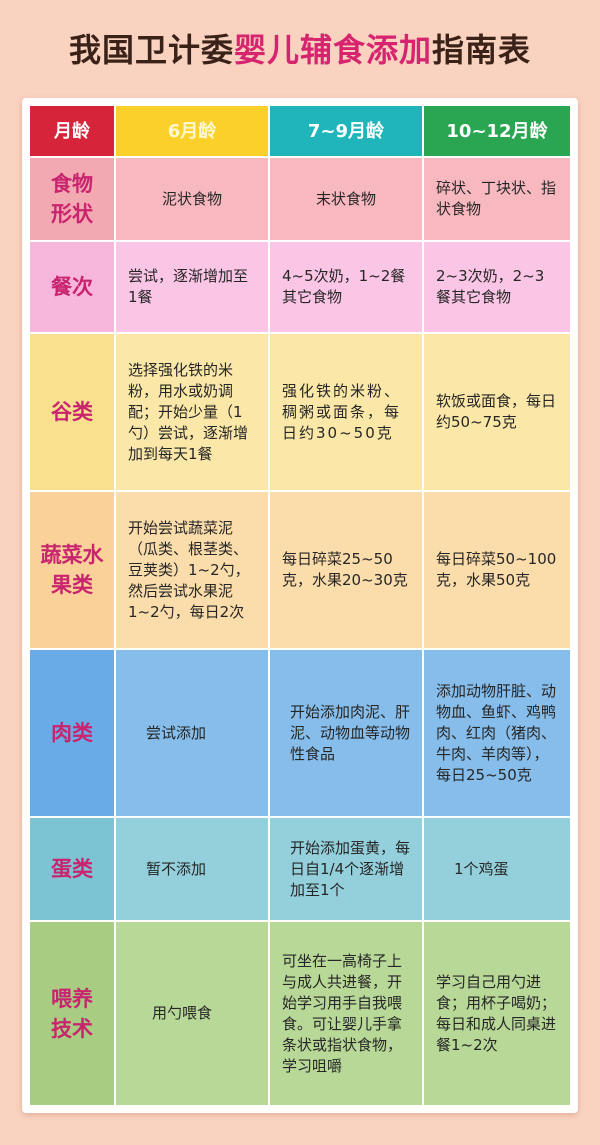  What do you see at coordinates (189, 569) in the screenshot?
I see `cell-text: 开始尝试蔬菜泥（瓜类、根茎类、豆荚类）1~2勺，然后尝试水果泥1~2勺，每日2次` at bounding box center [189, 569].